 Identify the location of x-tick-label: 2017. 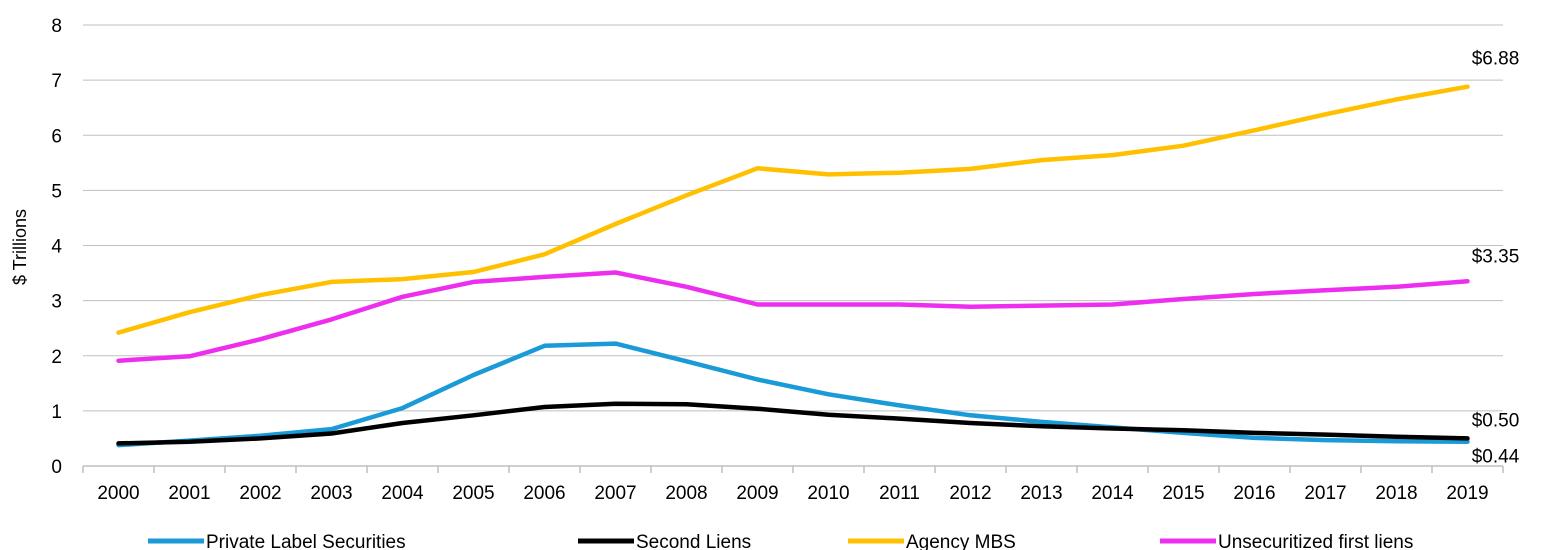
(1325, 493).